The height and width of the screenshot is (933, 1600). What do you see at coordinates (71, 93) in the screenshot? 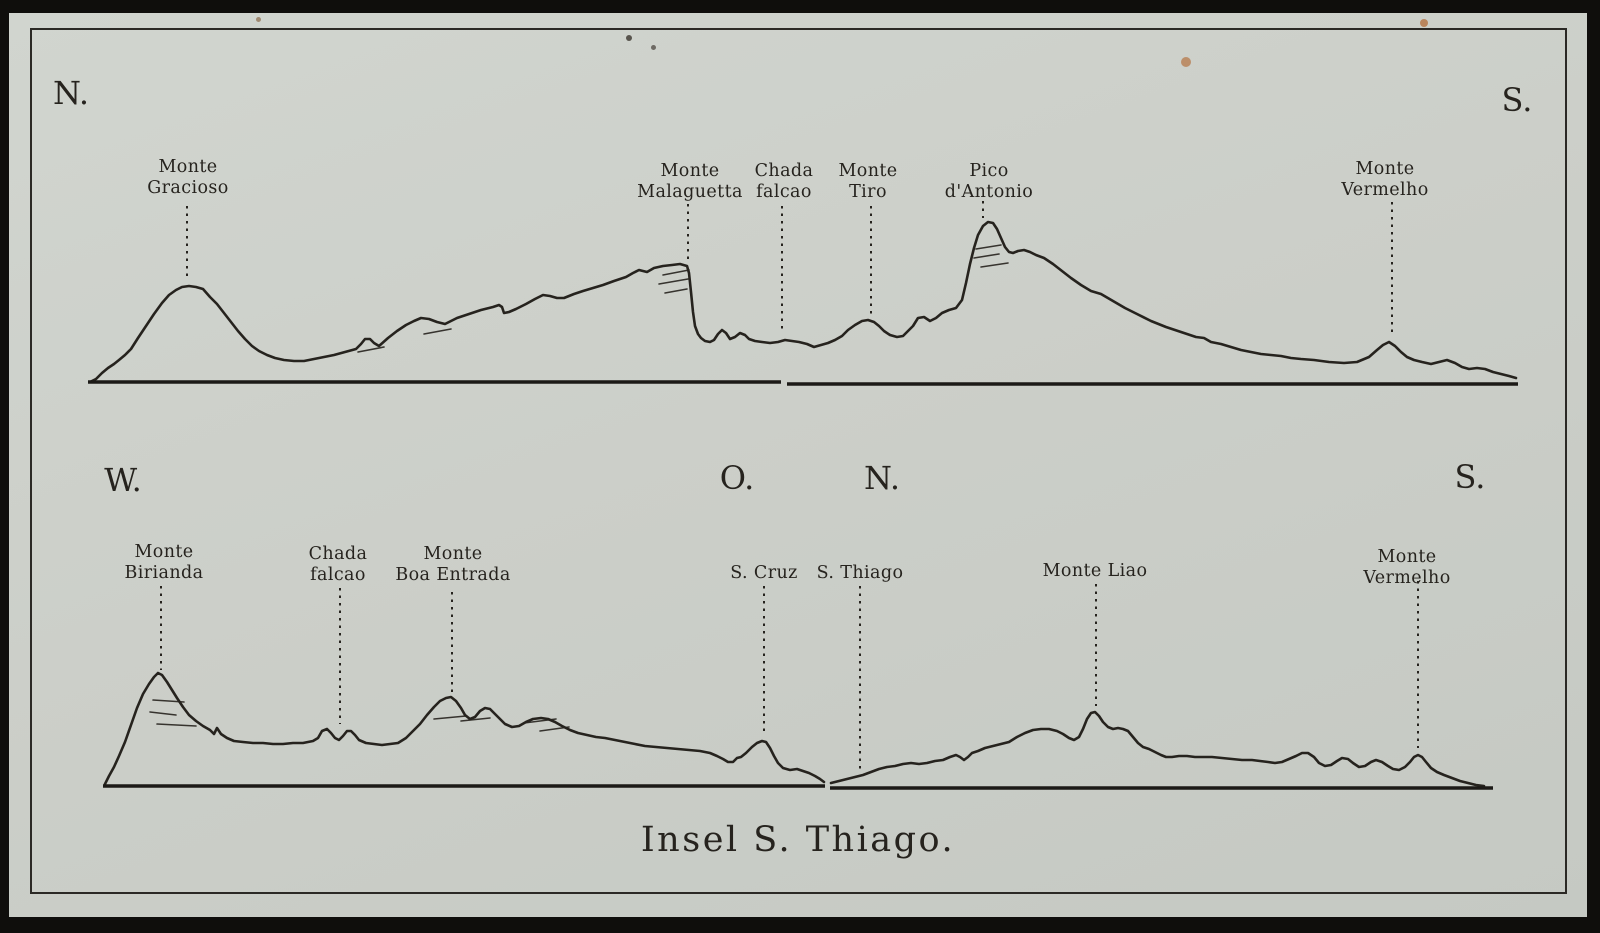
I see `compass-n-0: N.` at bounding box center [71, 93].